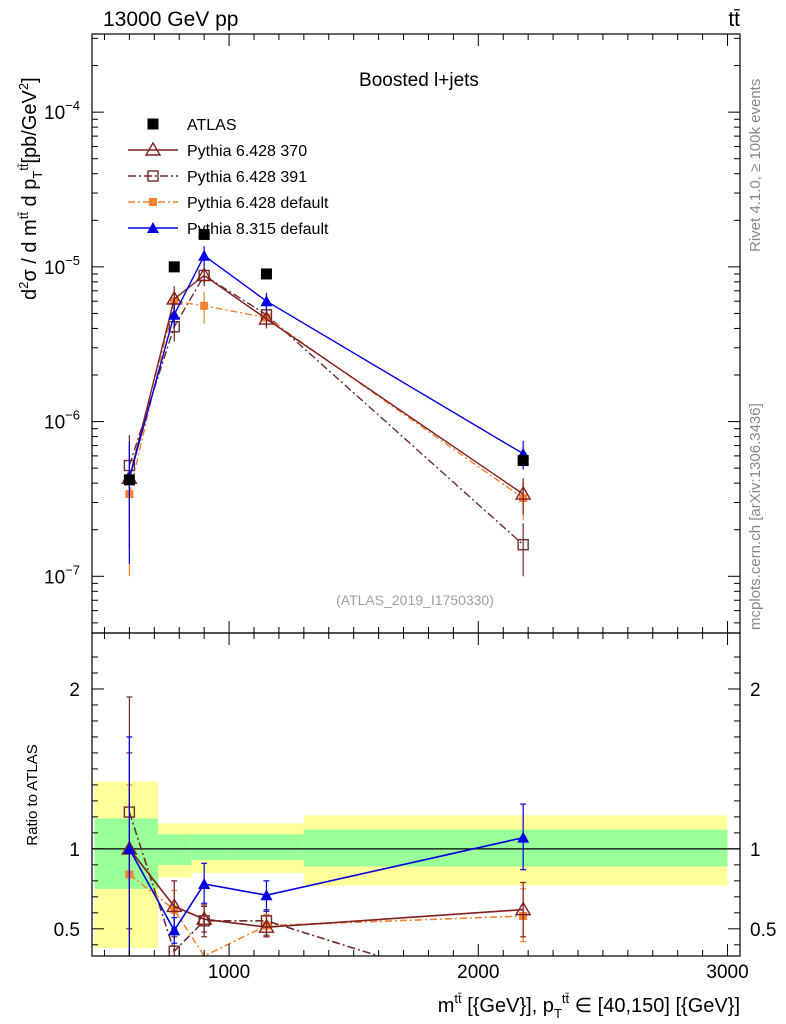  What do you see at coordinates (415, 600) in the screenshot?
I see `analysis-watermark: (ATLAS_2019_I1750330)` at bounding box center [415, 600].